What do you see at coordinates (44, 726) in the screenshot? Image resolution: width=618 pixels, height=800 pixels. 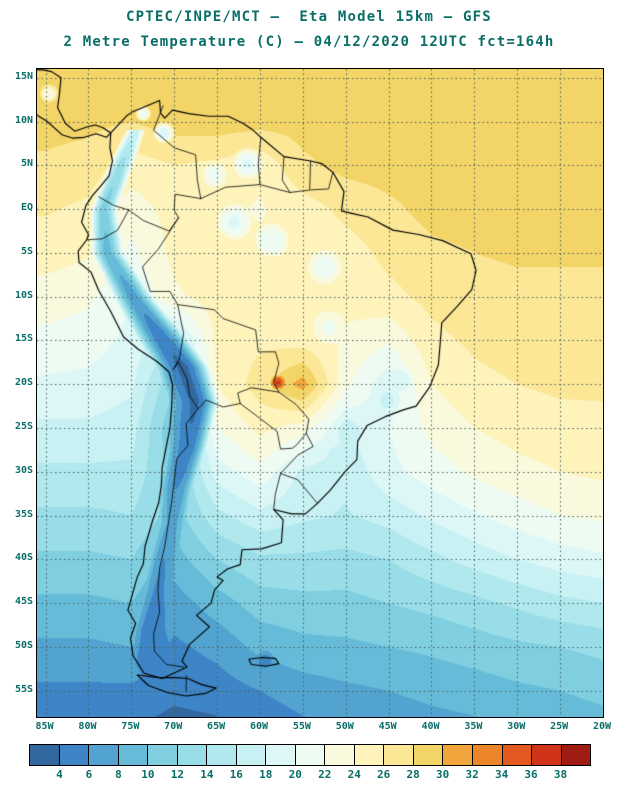 I see `lon-label-85W: 85W` at bounding box center [44, 726].